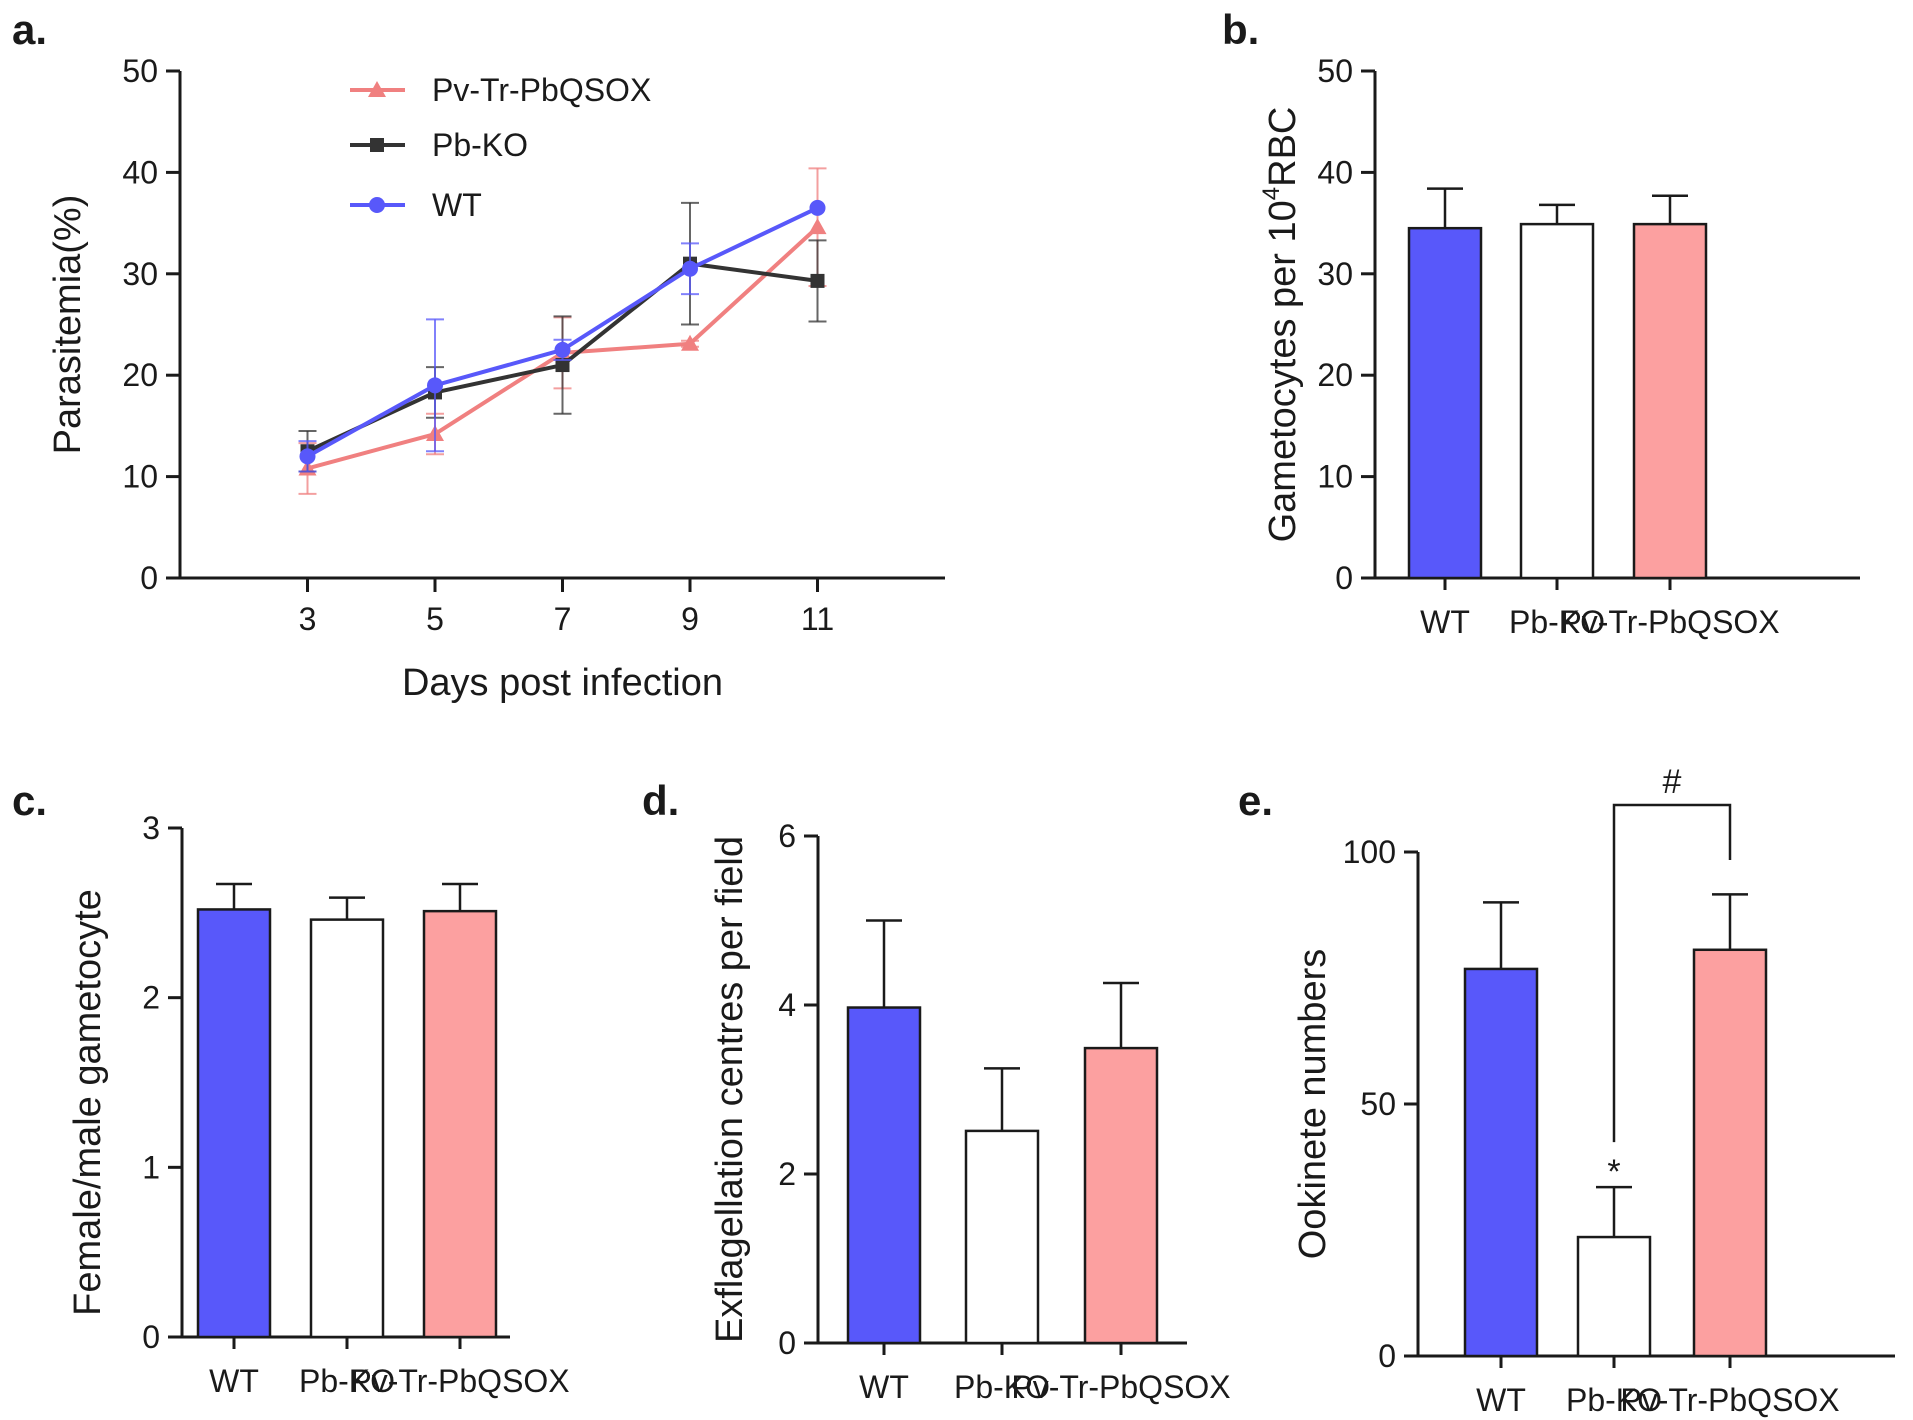 The image size is (1913, 1420). What do you see at coordinates (457, 205) in the screenshot?
I see `legend-label: WT` at bounding box center [457, 205].